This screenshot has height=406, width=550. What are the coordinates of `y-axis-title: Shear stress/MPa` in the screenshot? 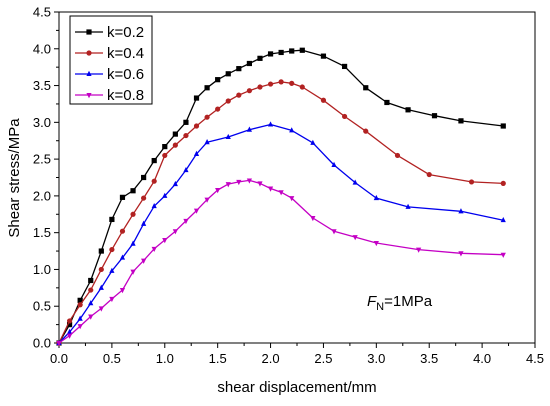 It's located at (14, 178).